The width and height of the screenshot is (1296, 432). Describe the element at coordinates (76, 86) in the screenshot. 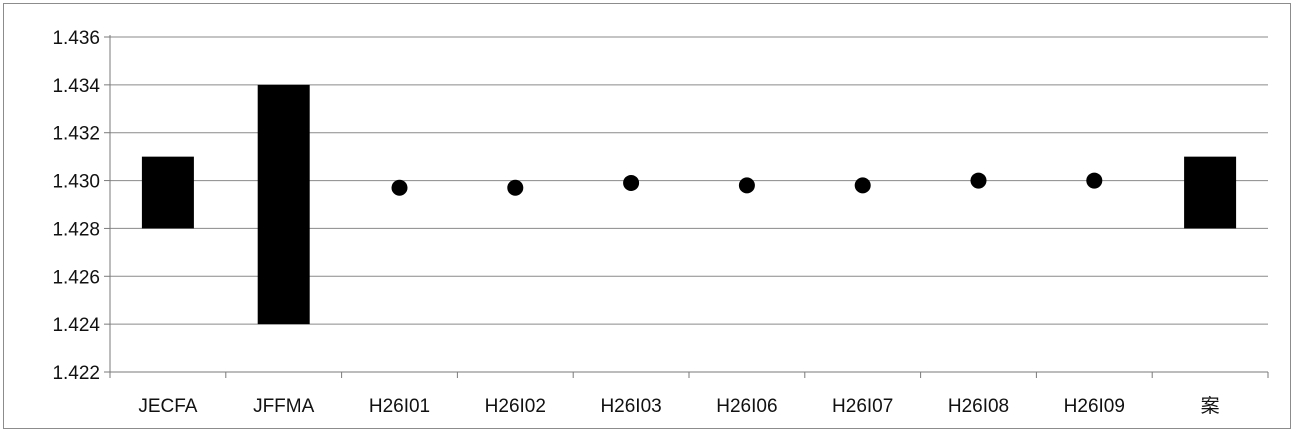

I see `y-tick-label: 1.434` at that location.